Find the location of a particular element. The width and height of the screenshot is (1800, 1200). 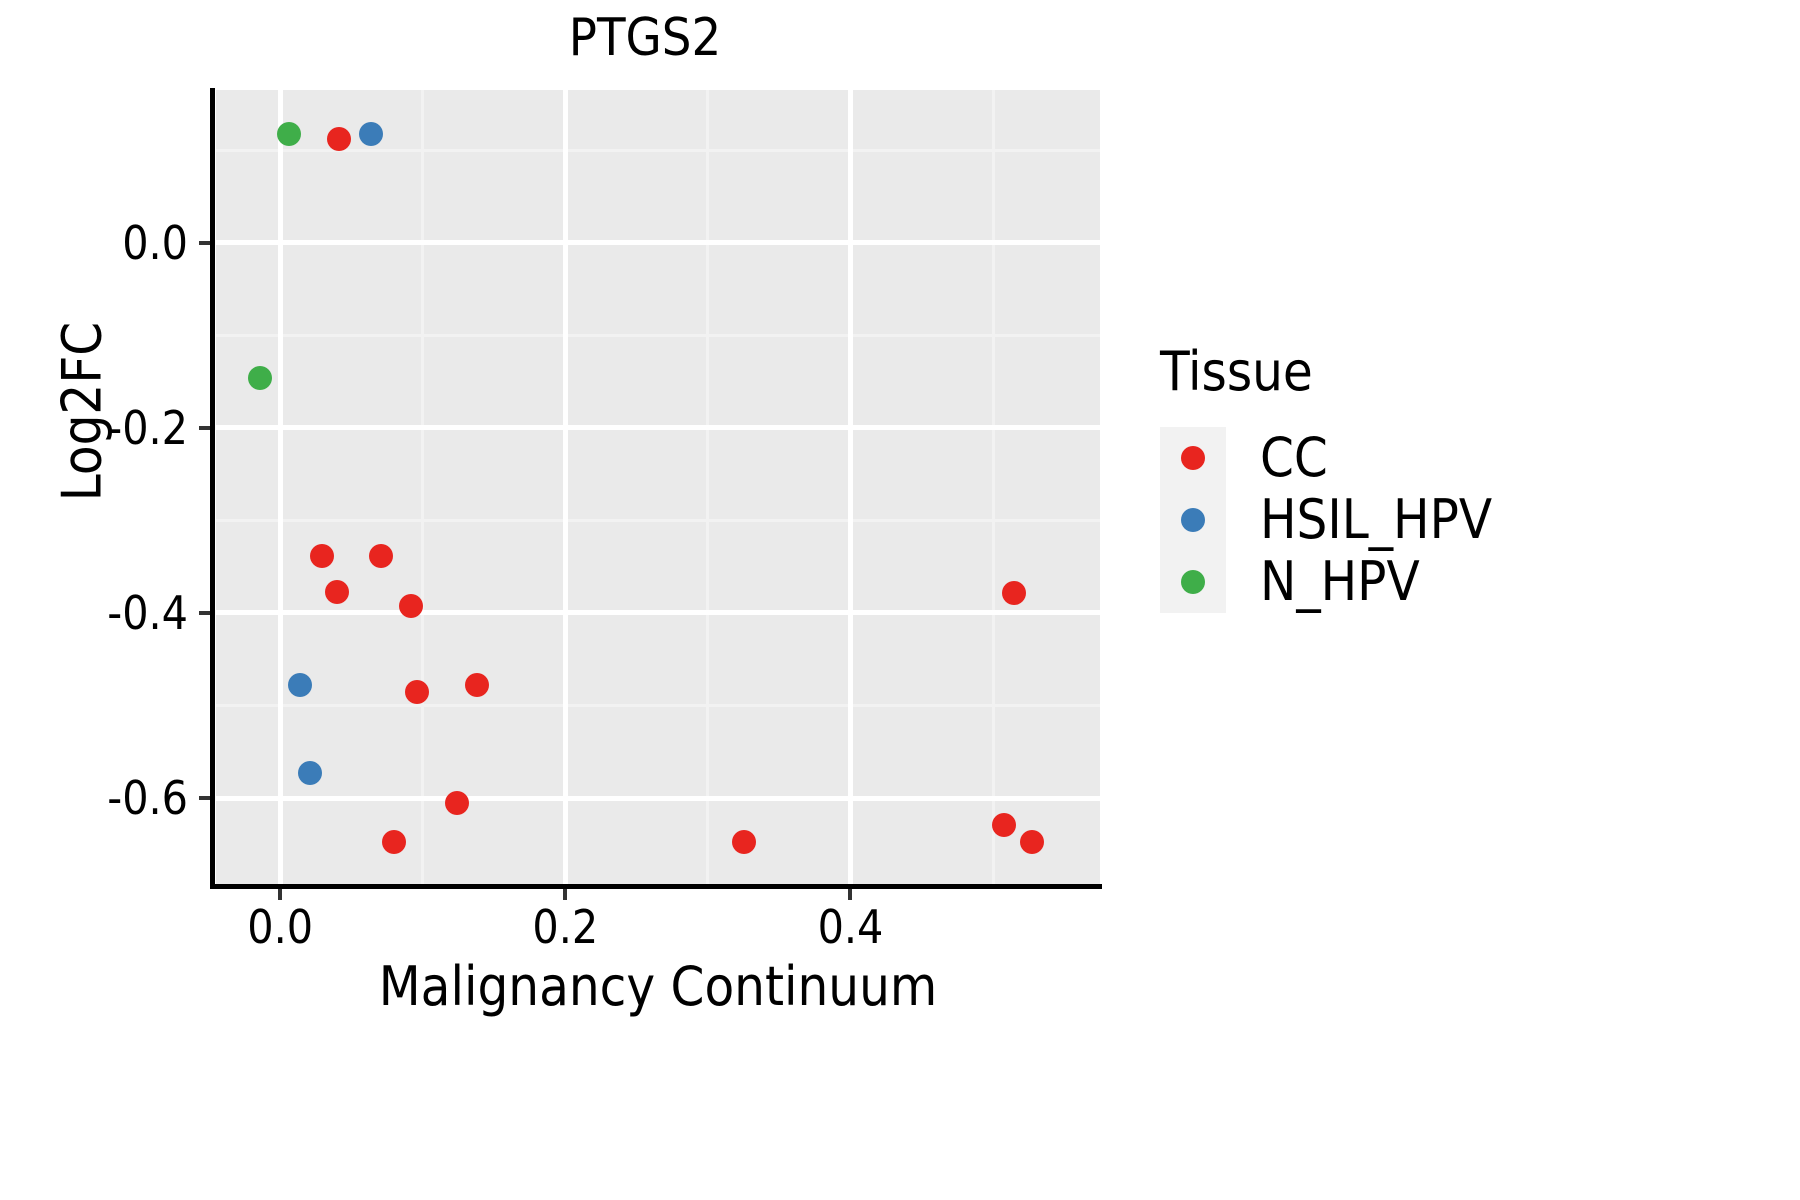

legend-key-n_hpv is located at coordinates (1193, 582).